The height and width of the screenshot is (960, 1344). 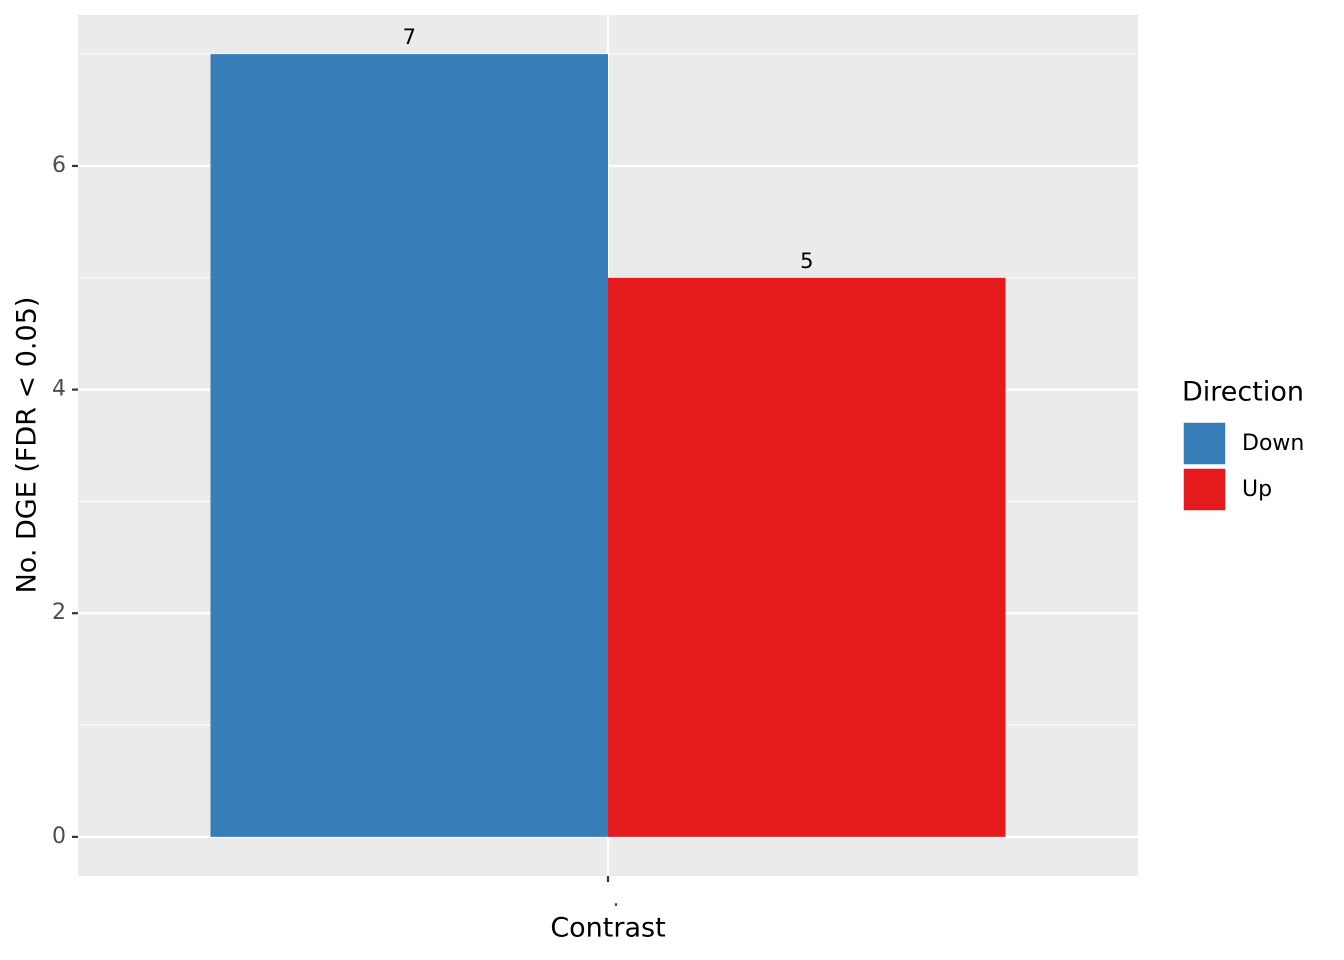 I want to click on y-tick-label: 6, so click(x=59, y=165).